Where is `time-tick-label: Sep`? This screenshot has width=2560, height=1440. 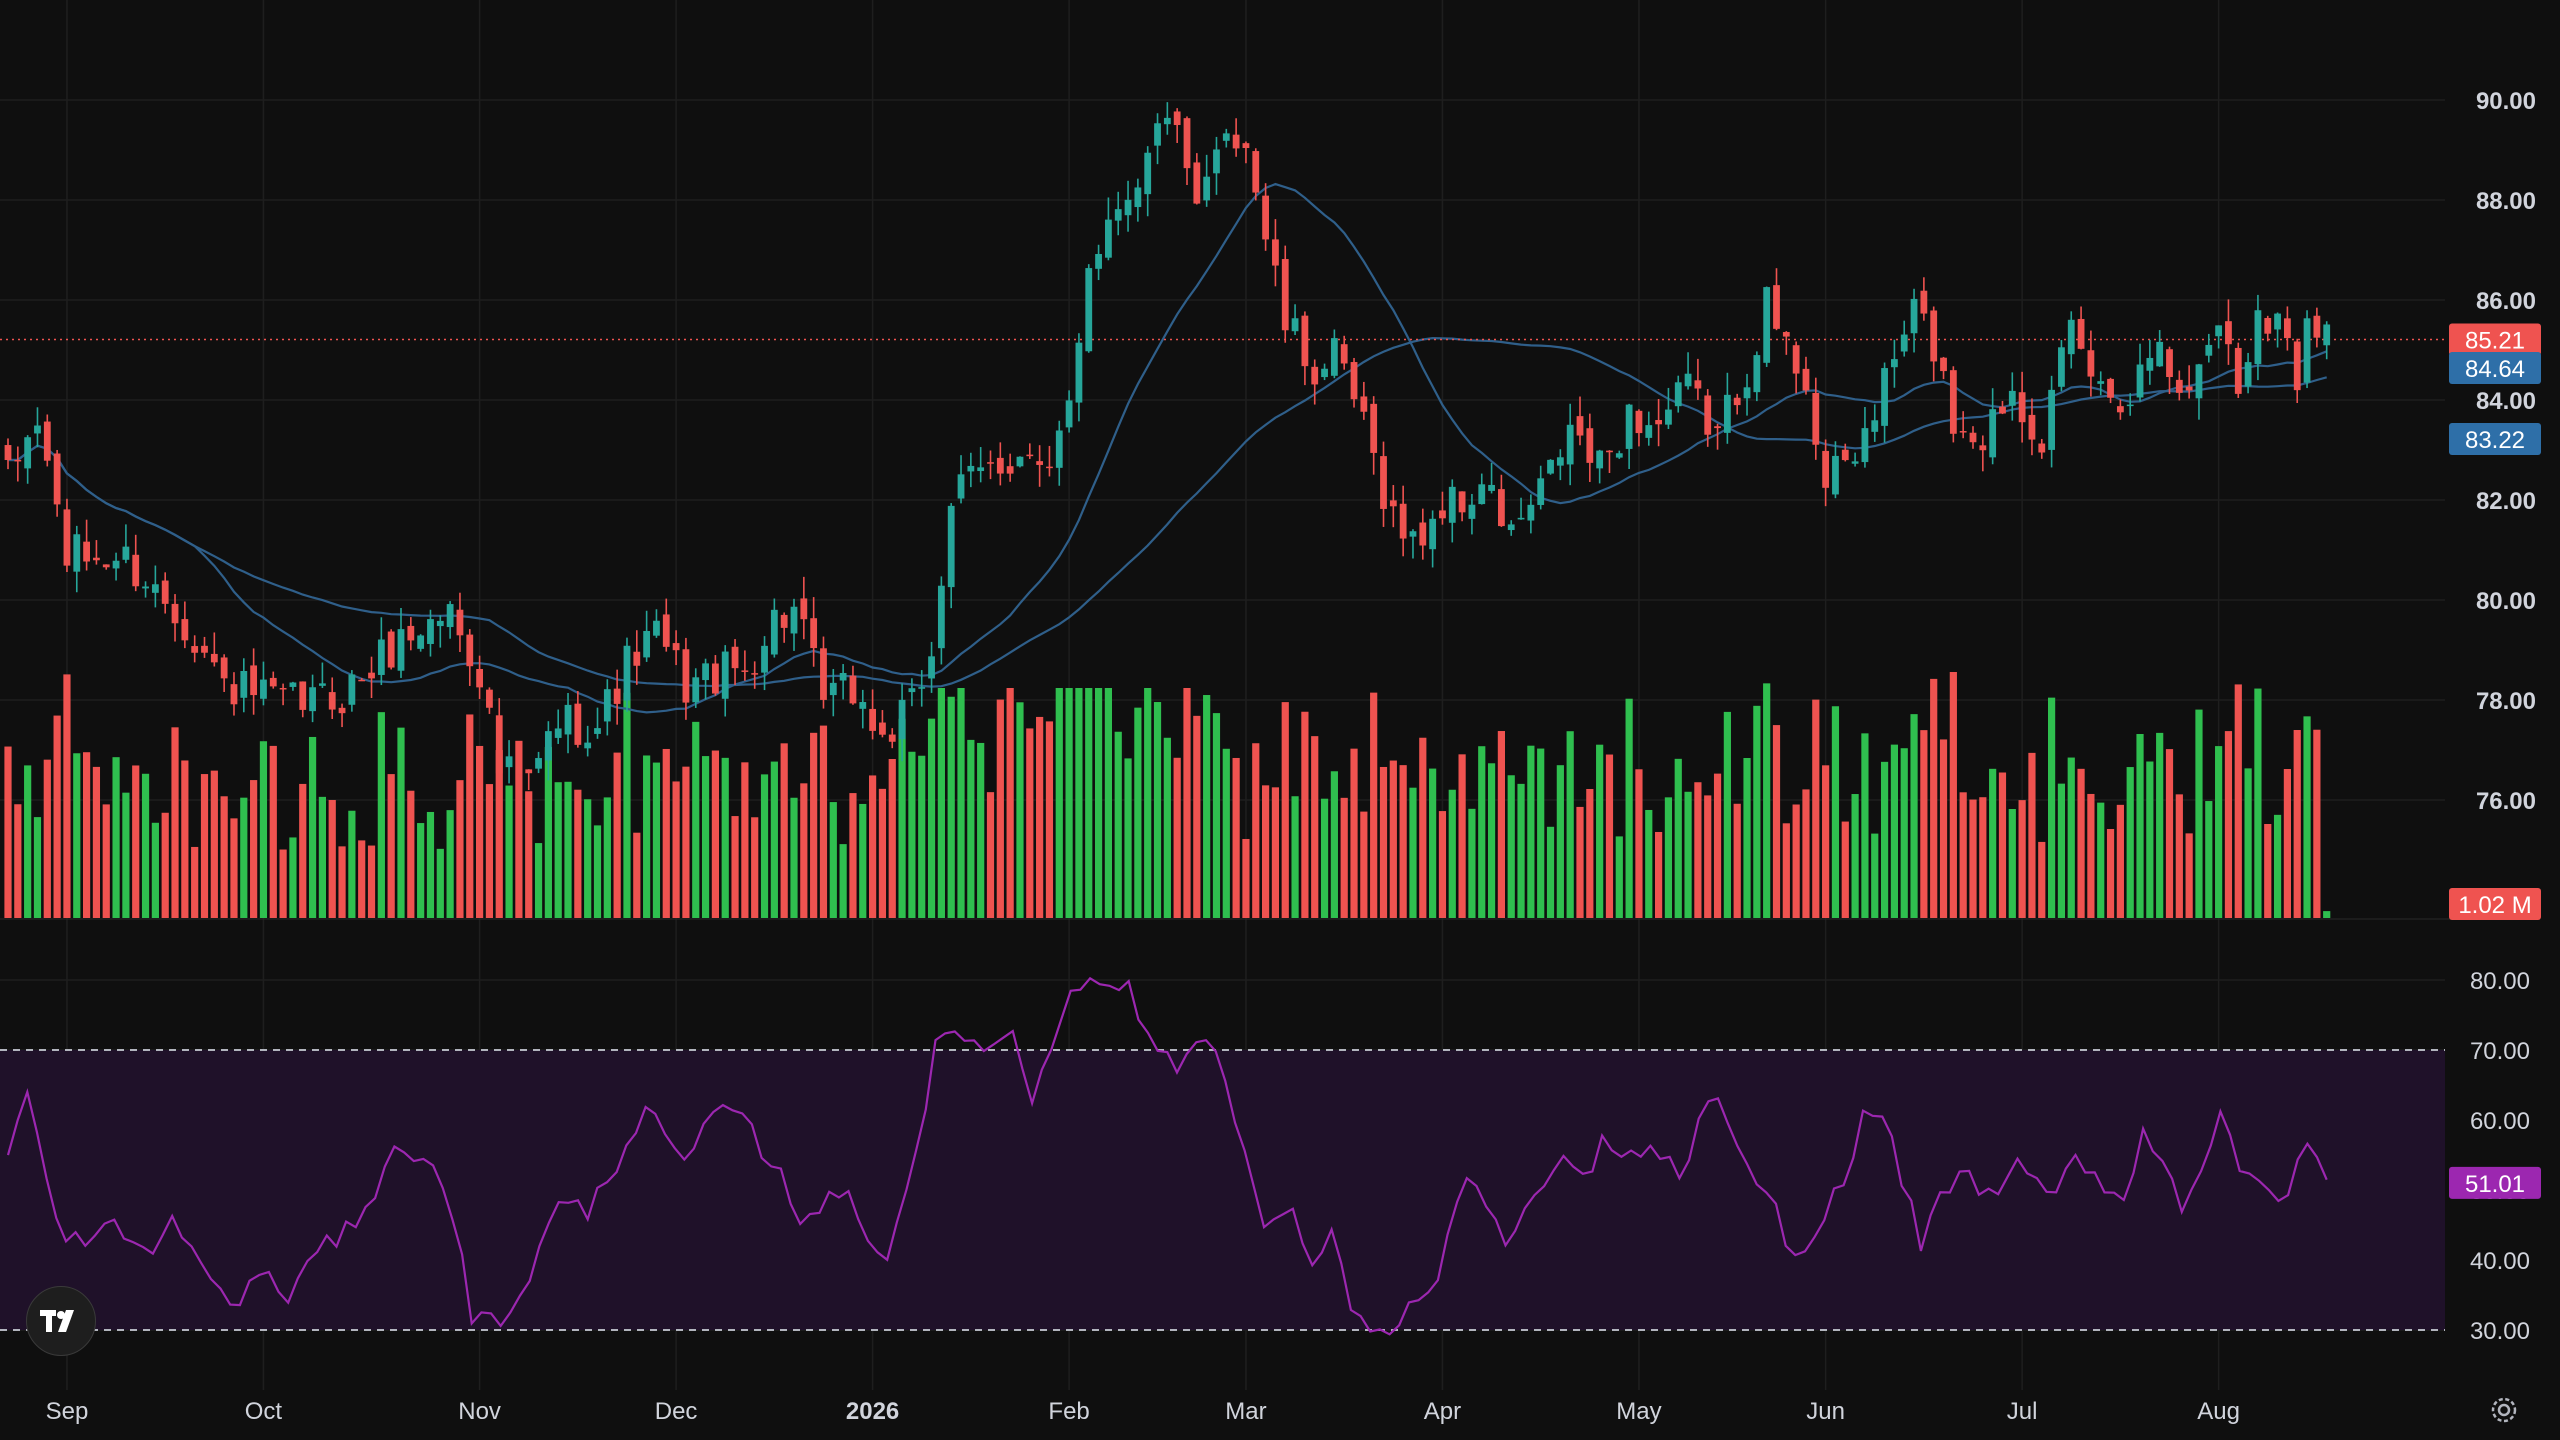
time-tick-label: Sep is located at coordinates (67, 1411).